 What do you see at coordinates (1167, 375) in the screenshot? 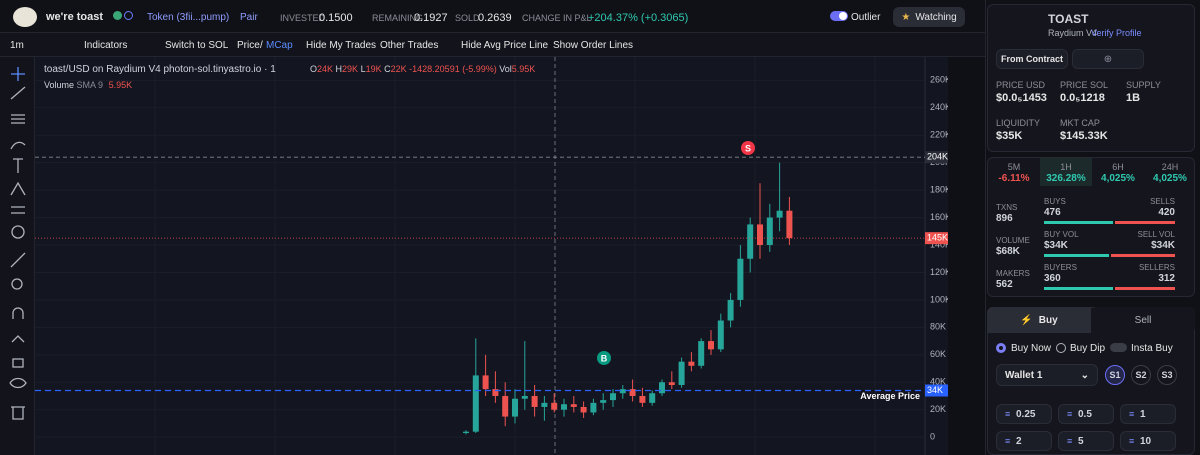
I see `preset-button: S3` at bounding box center [1167, 375].